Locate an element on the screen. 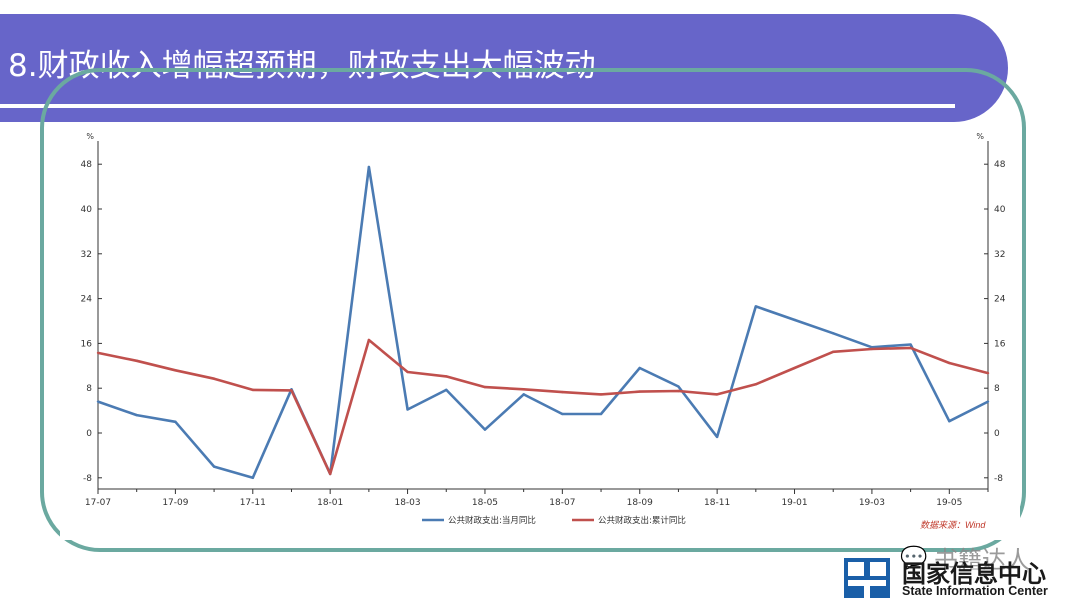 This screenshot has width=1080, height=608. logo-english-name: State Information Center is located at coordinates (975, 591).